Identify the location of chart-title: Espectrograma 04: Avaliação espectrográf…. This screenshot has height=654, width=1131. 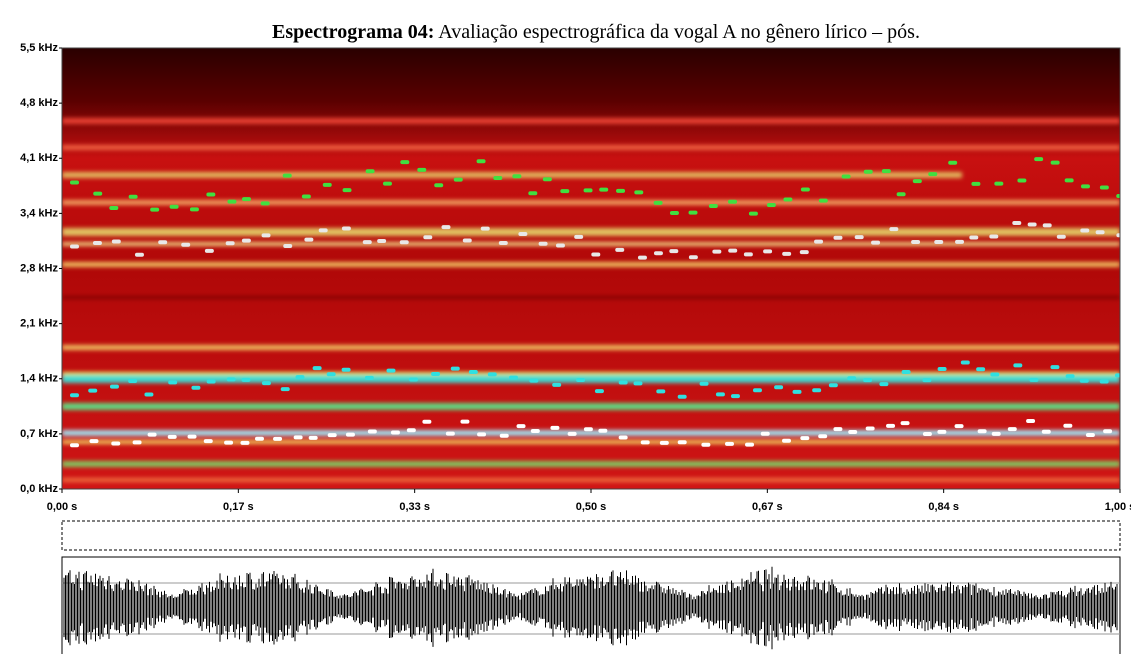
(596, 32).